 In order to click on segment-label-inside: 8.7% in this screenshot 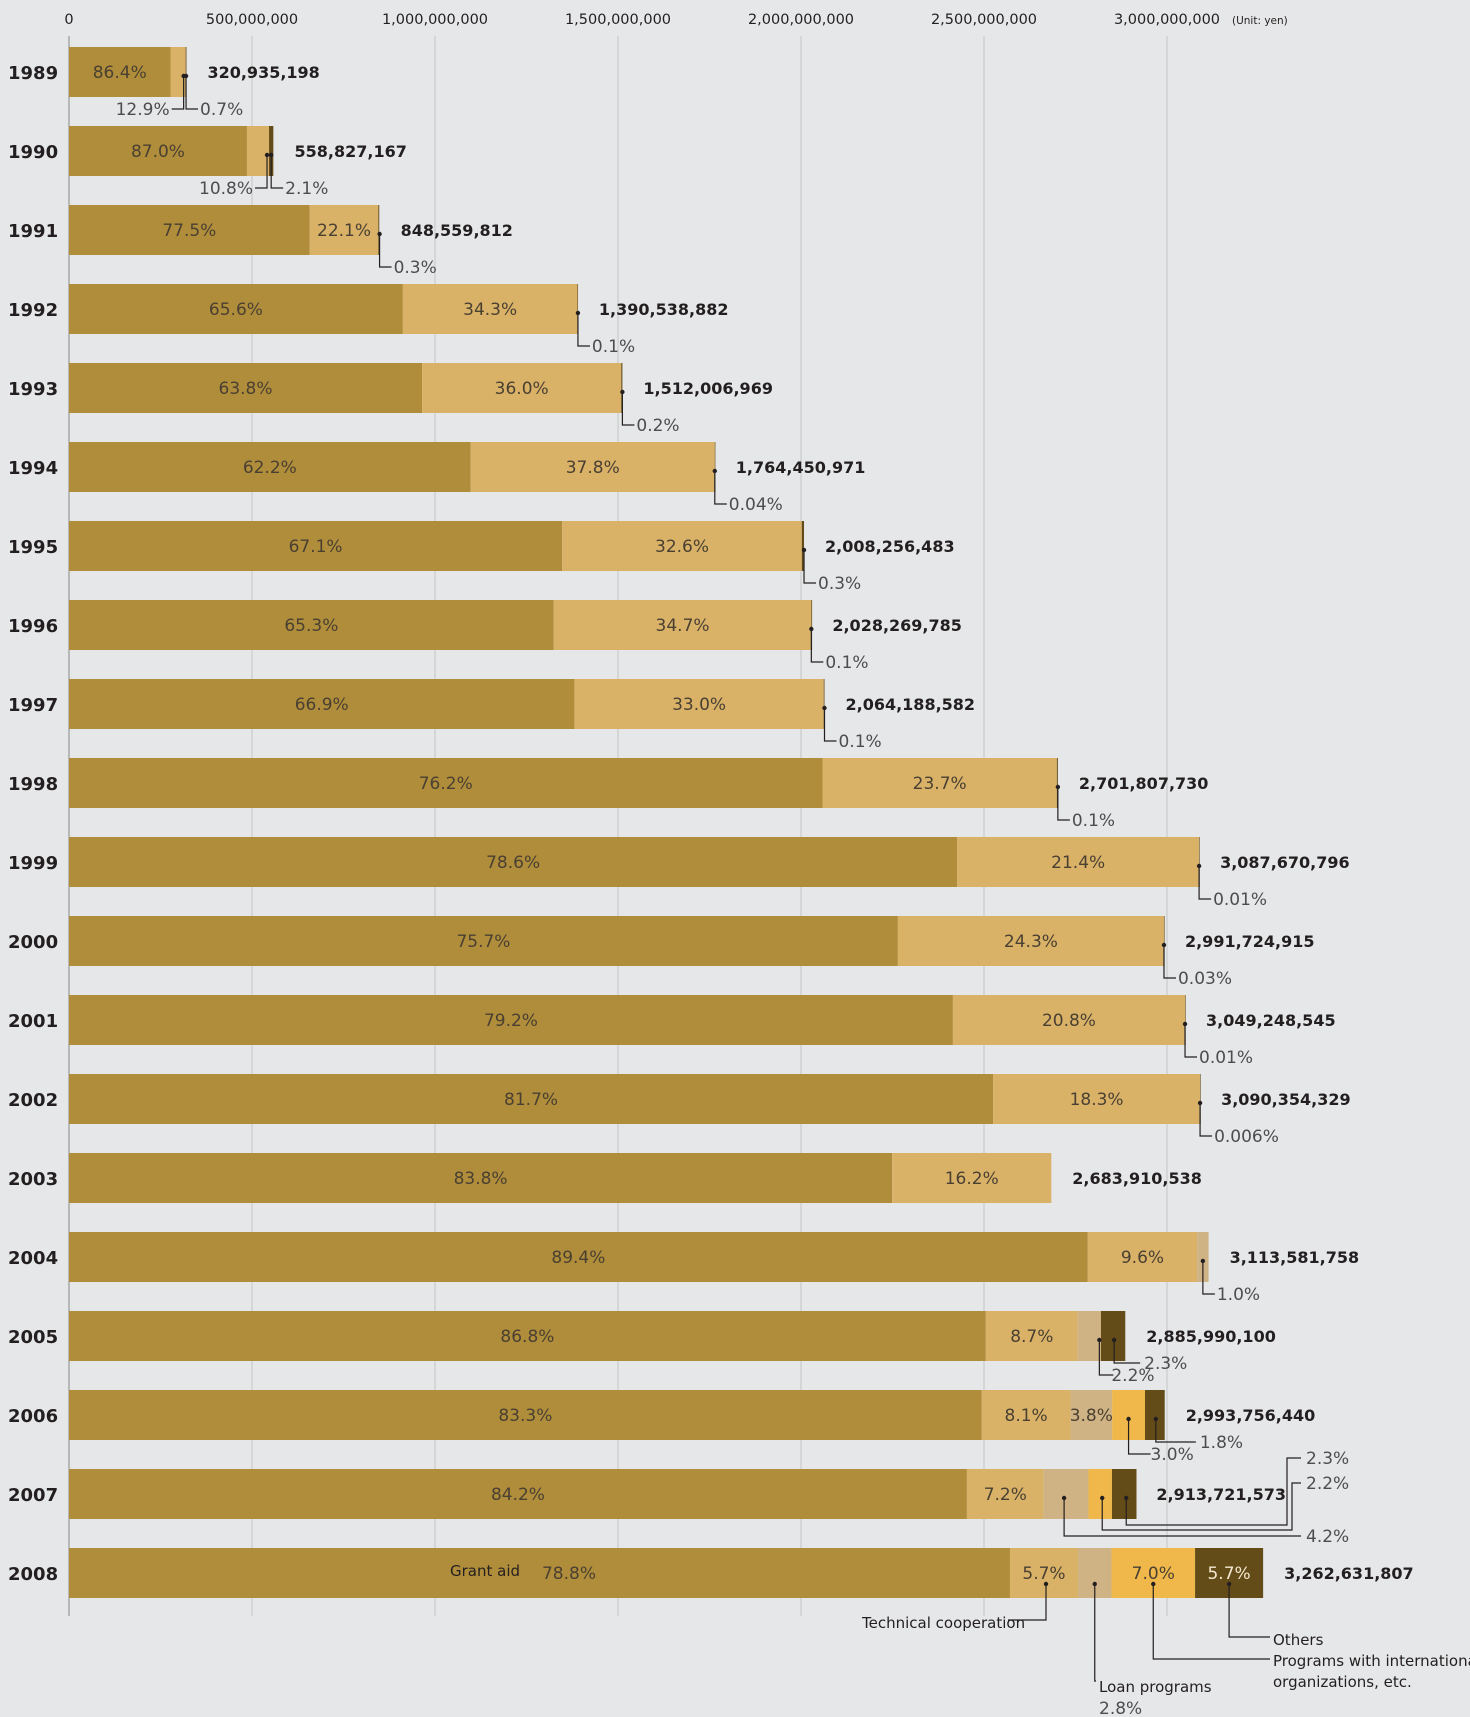, I will do `click(1031, 1337)`.